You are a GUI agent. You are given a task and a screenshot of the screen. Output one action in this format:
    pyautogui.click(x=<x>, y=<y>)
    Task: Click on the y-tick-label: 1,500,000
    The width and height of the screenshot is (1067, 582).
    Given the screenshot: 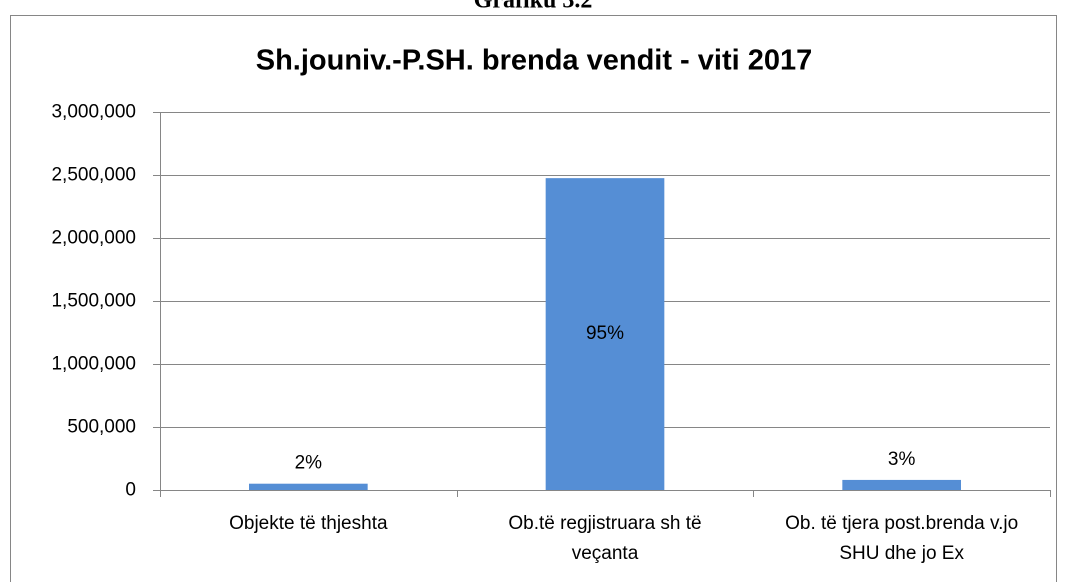 What is the action you would take?
    pyautogui.click(x=93, y=301)
    